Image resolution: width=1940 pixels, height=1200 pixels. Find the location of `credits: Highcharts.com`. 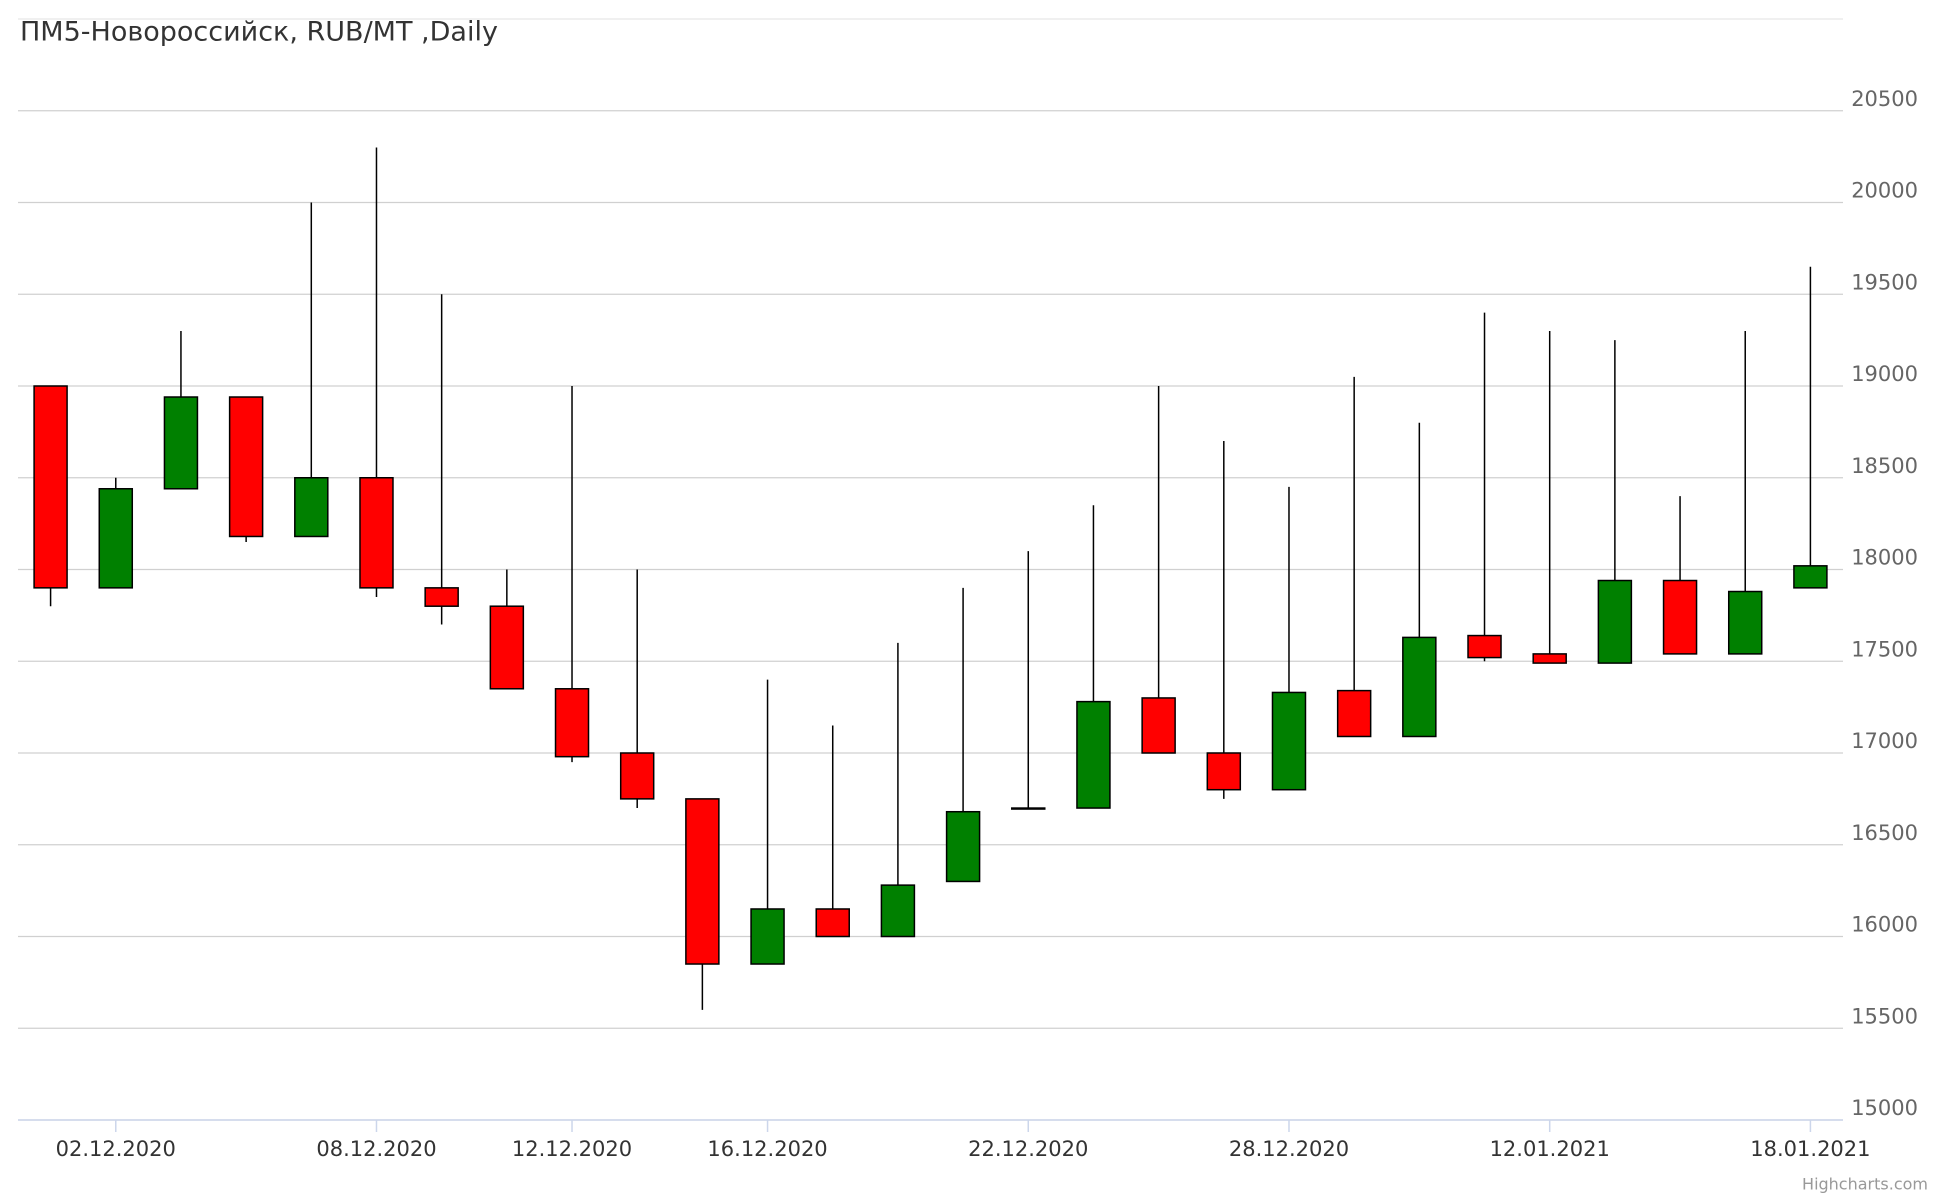

credits: Highcharts.com is located at coordinates (1865, 1184).